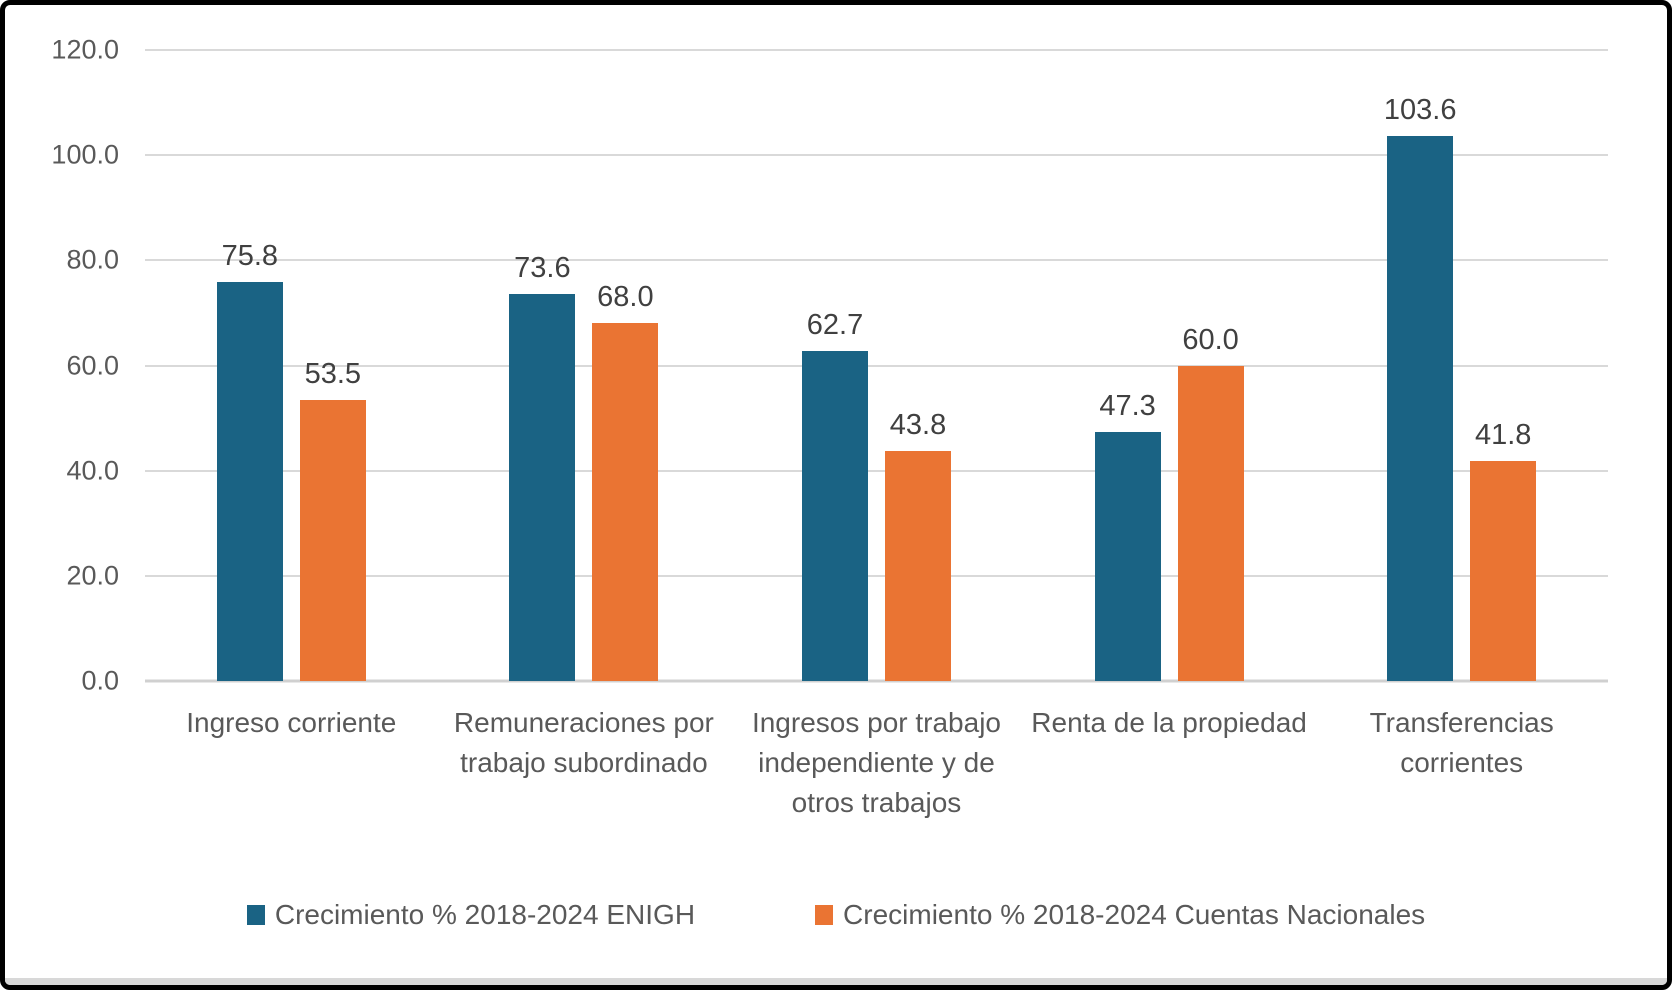 The width and height of the screenshot is (1672, 990). Describe the element at coordinates (92, 575) in the screenshot. I see `y-axis-tick-label: 20.0` at that location.